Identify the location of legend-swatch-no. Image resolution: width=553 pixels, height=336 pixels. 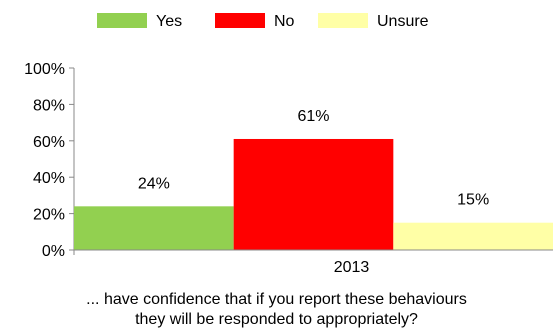
(240, 20).